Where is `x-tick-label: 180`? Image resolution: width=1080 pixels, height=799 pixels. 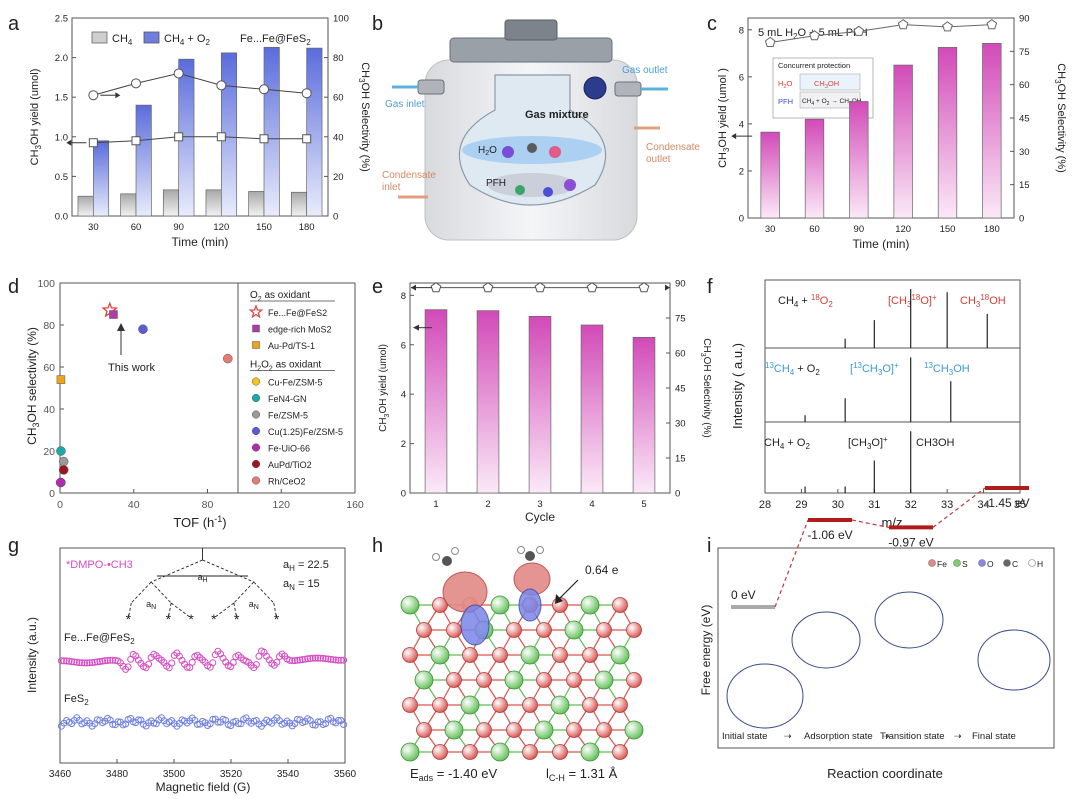 x-tick-label: 180 is located at coordinates (307, 227).